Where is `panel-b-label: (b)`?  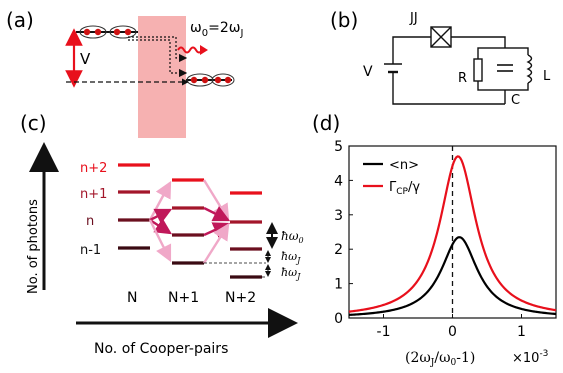
panel-b-label: (b) is located at coordinates (344, 20).